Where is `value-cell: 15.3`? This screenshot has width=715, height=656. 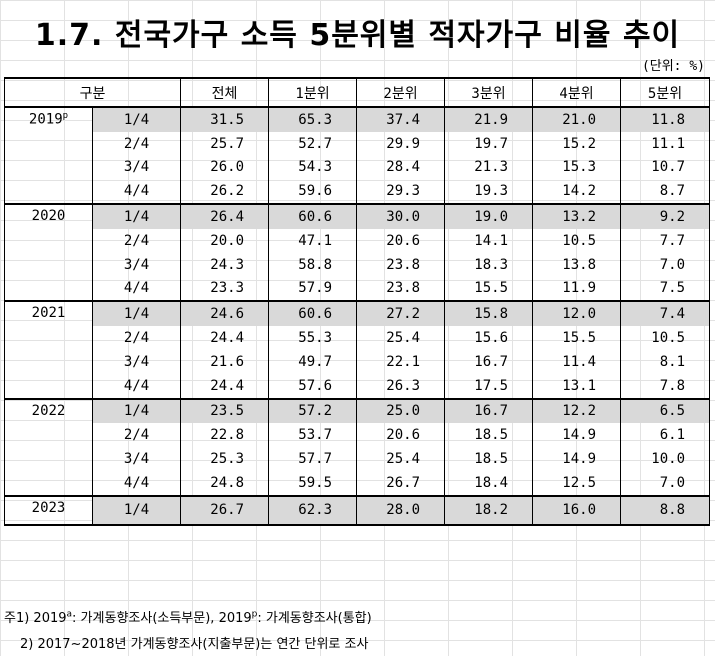 value-cell: 15.3 is located at coordinates (577, 167).